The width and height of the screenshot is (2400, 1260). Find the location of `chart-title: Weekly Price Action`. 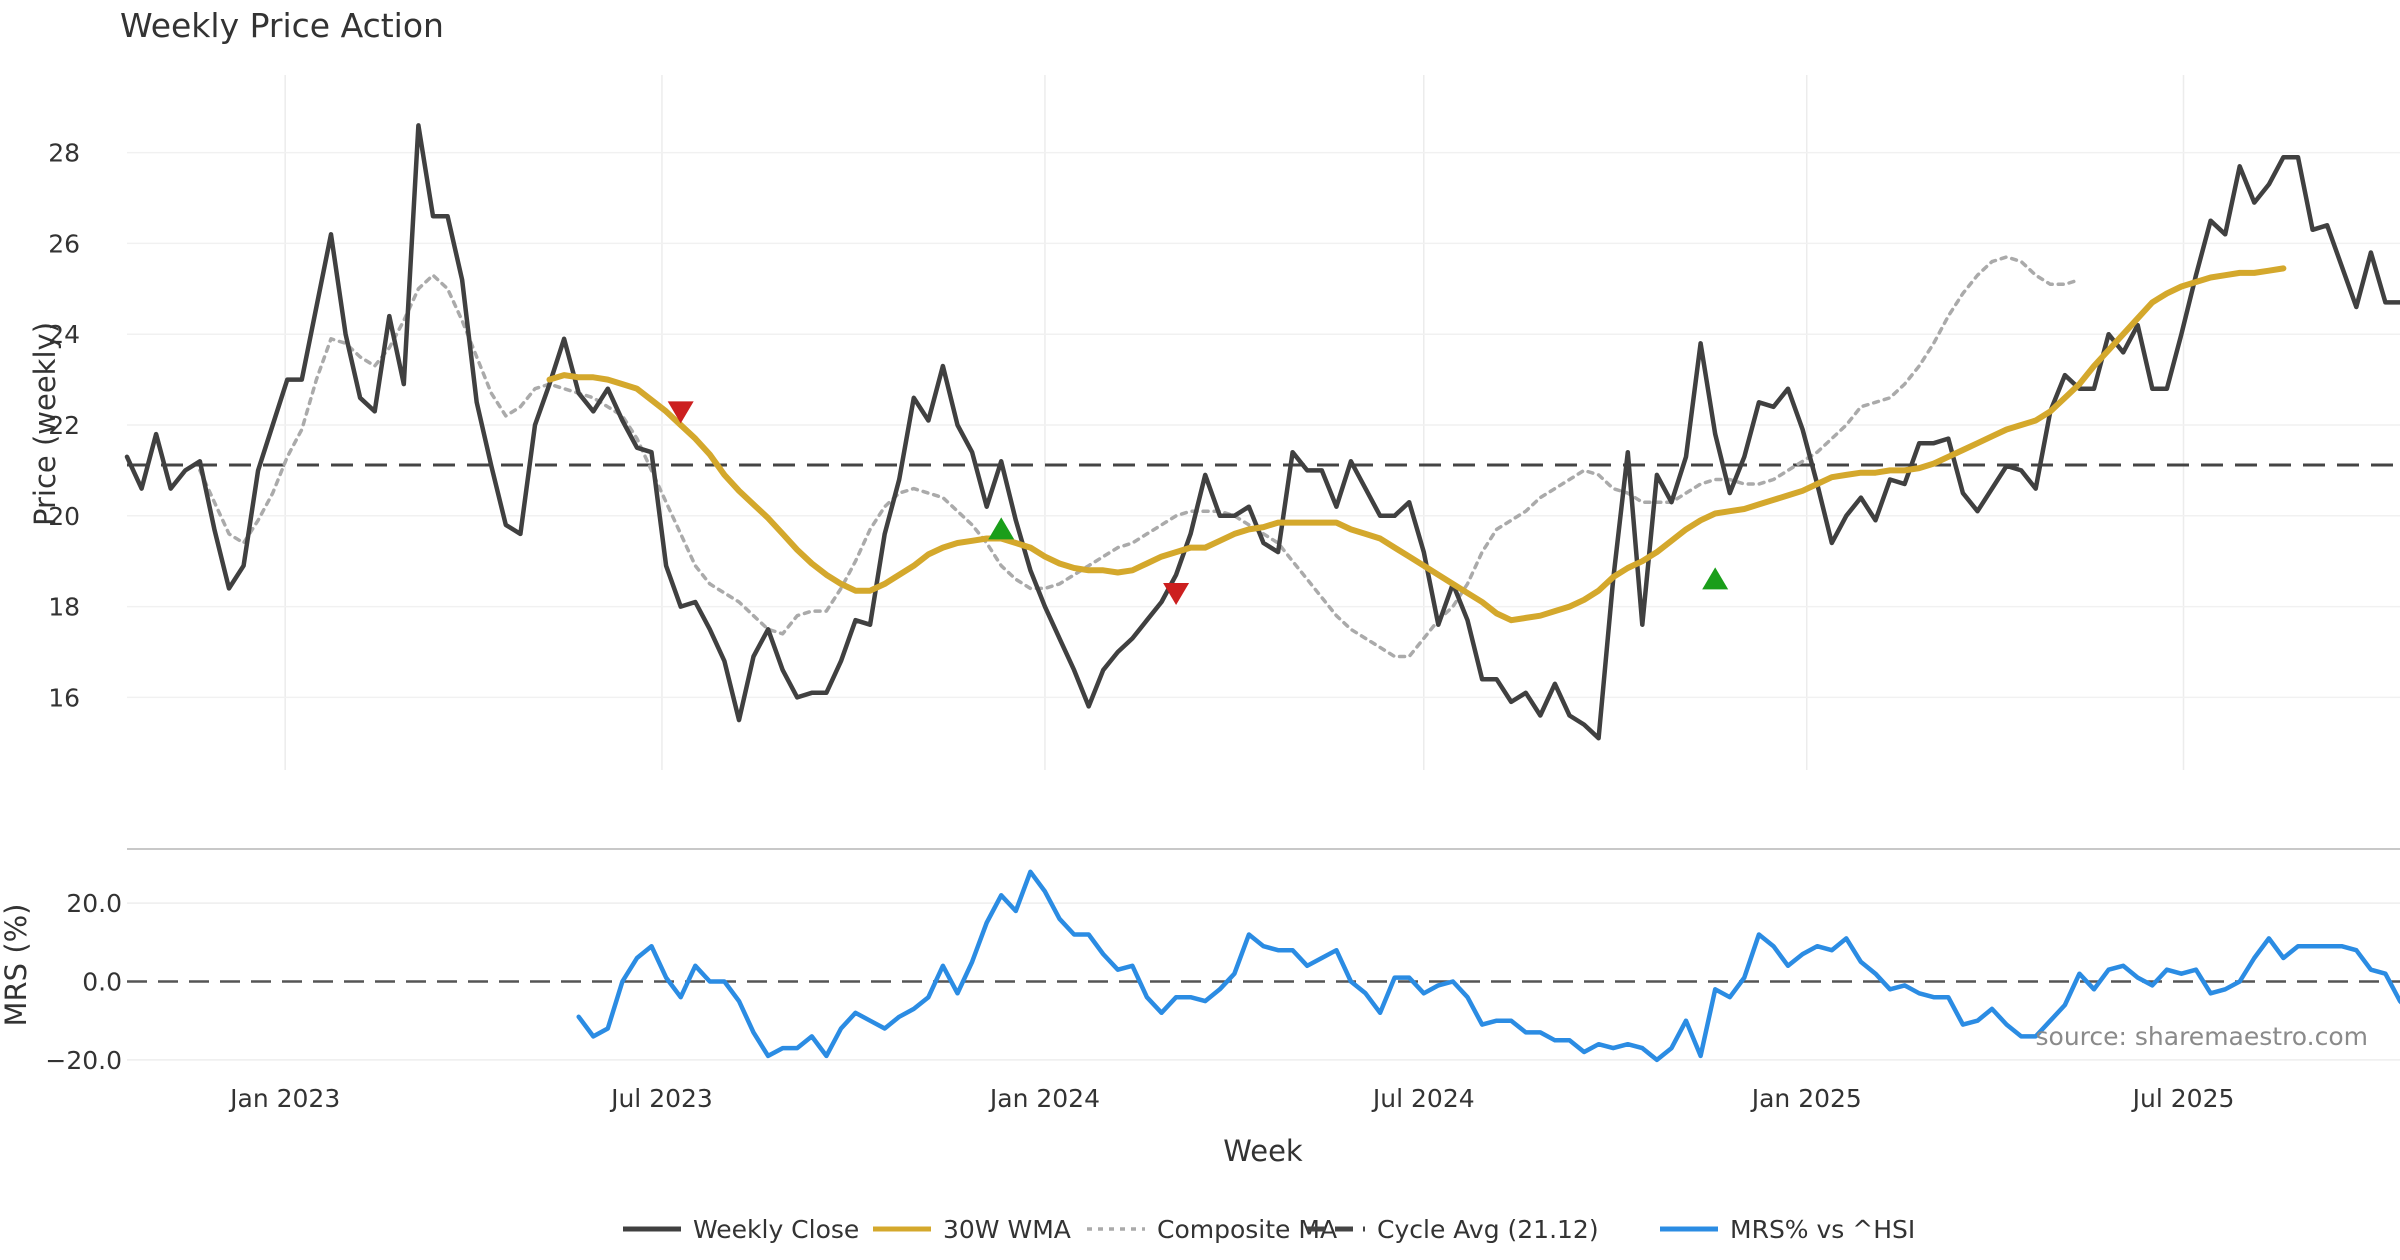

chart-title: Weekly Price Action is located at coordinates (282, 25).